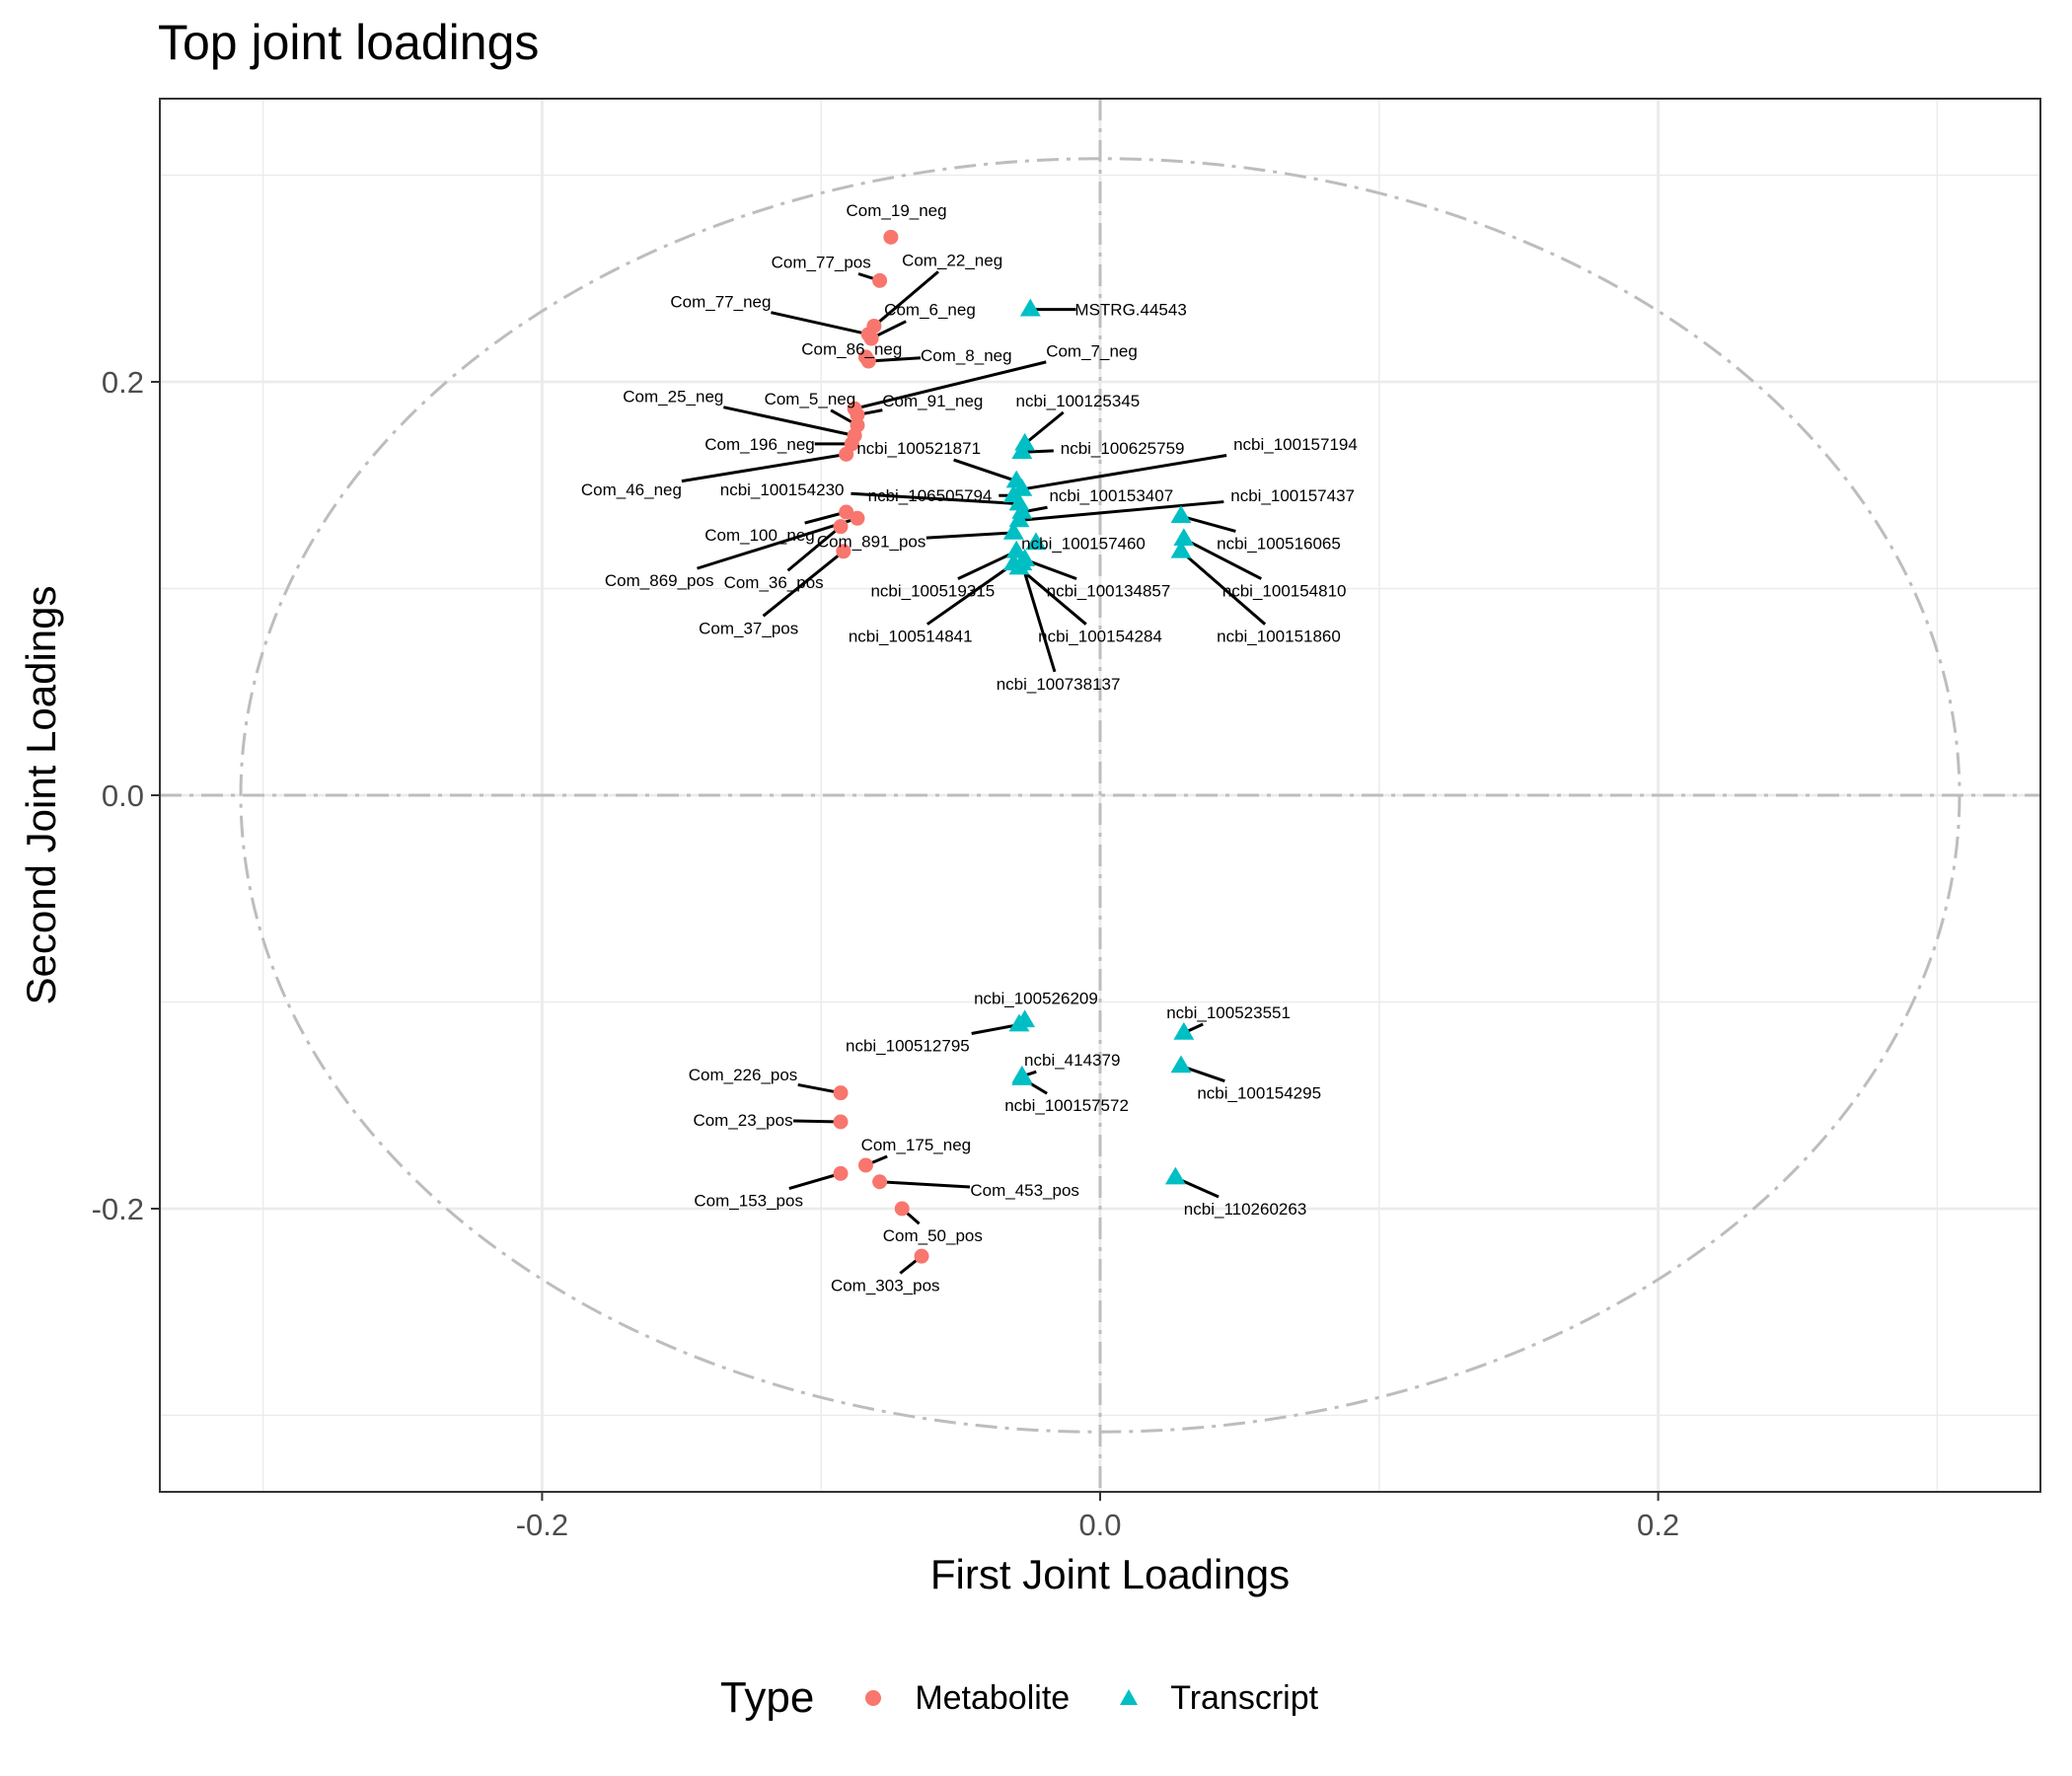 This screenshot has width=2072, height=1776. I want to click on y-tick-label: 0.0, so click(123, 796).